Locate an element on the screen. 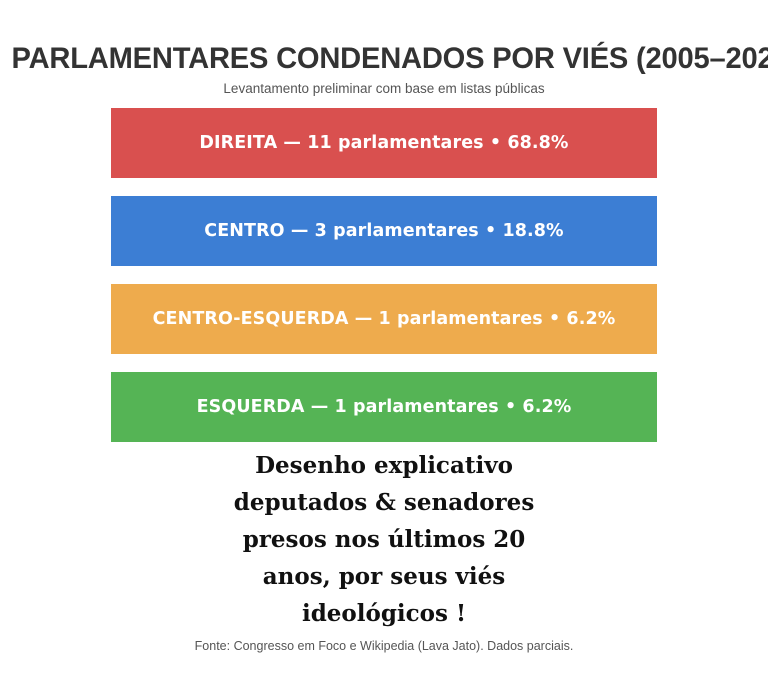 The width and height of the screenshot is (768, 692). caption-line-5: ideológicos ! is located at coordinates (384, 613).